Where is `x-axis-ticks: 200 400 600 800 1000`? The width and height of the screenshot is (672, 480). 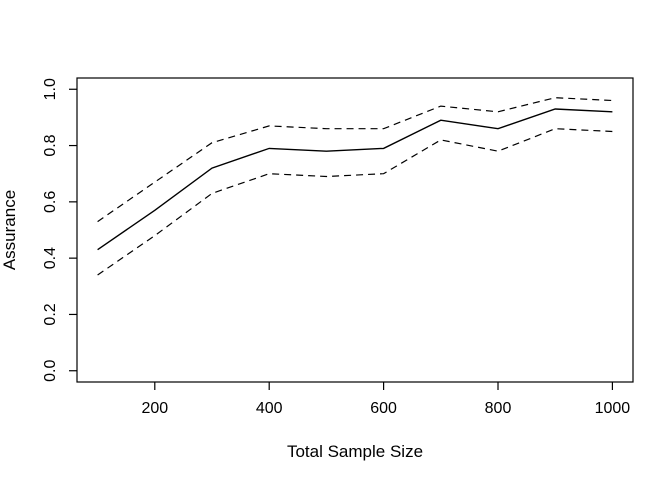 x-axis-ticks: 200 400 600 800 1000 is located at coordinates (385, 399).